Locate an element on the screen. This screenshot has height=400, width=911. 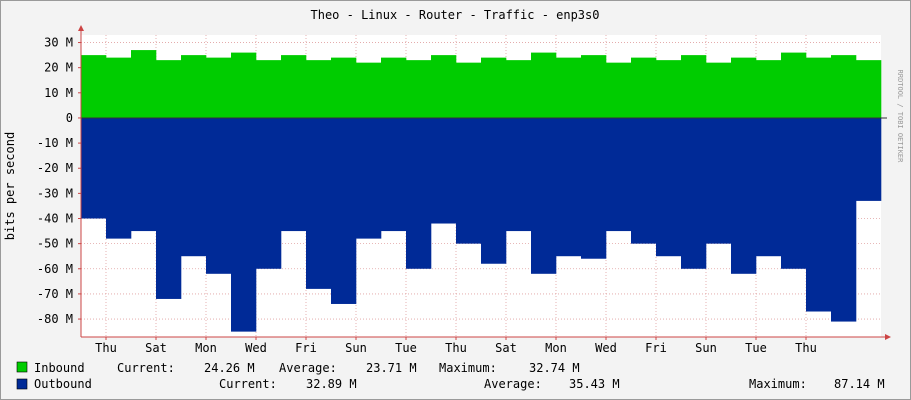
inbound-maximum-label: Maximum: is located at coordinates (468, 368).